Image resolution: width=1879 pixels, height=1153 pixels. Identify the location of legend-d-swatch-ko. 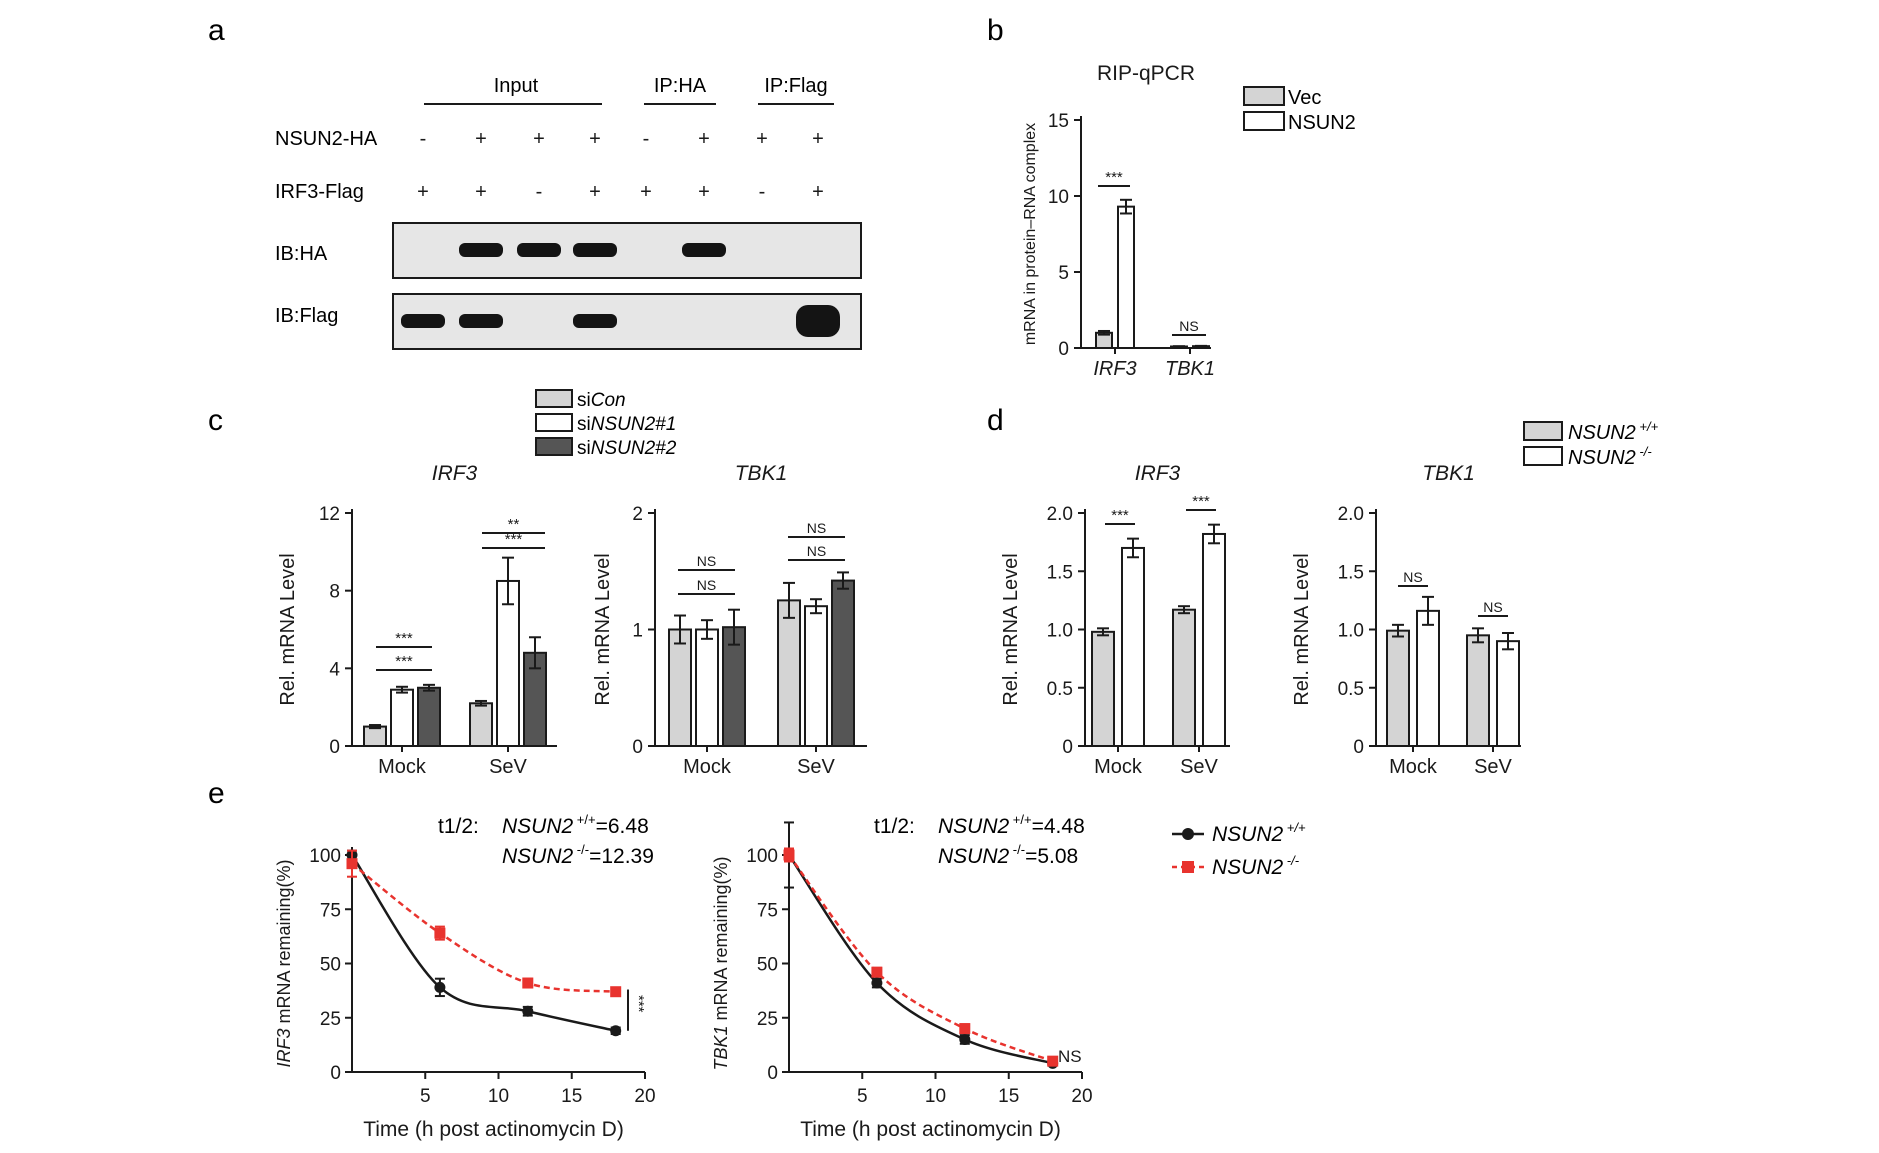
(1543, 456).